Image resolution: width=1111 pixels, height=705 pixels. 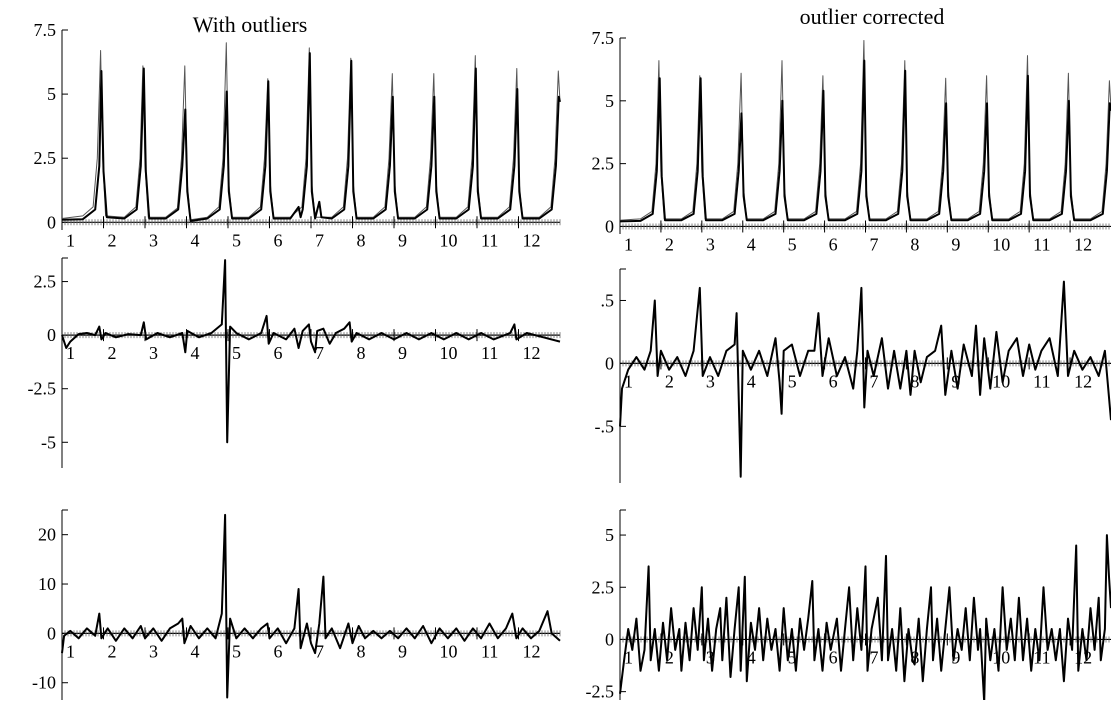 What do you see at coordinates (872, 16) in the screenshot?
I see `right-column-title: outlier corrected` at bounding box center [872, 16].